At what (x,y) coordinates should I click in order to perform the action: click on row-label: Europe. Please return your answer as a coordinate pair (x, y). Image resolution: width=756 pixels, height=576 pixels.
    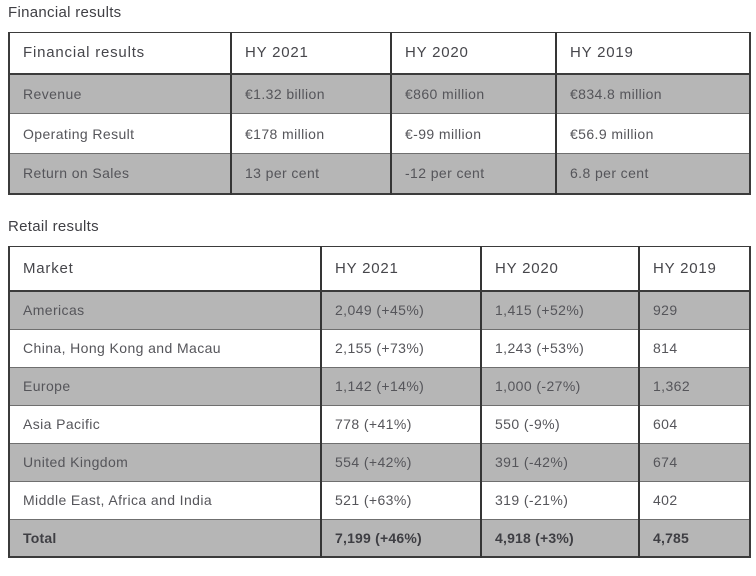
    Looking at the image, I should click on (165, 385).